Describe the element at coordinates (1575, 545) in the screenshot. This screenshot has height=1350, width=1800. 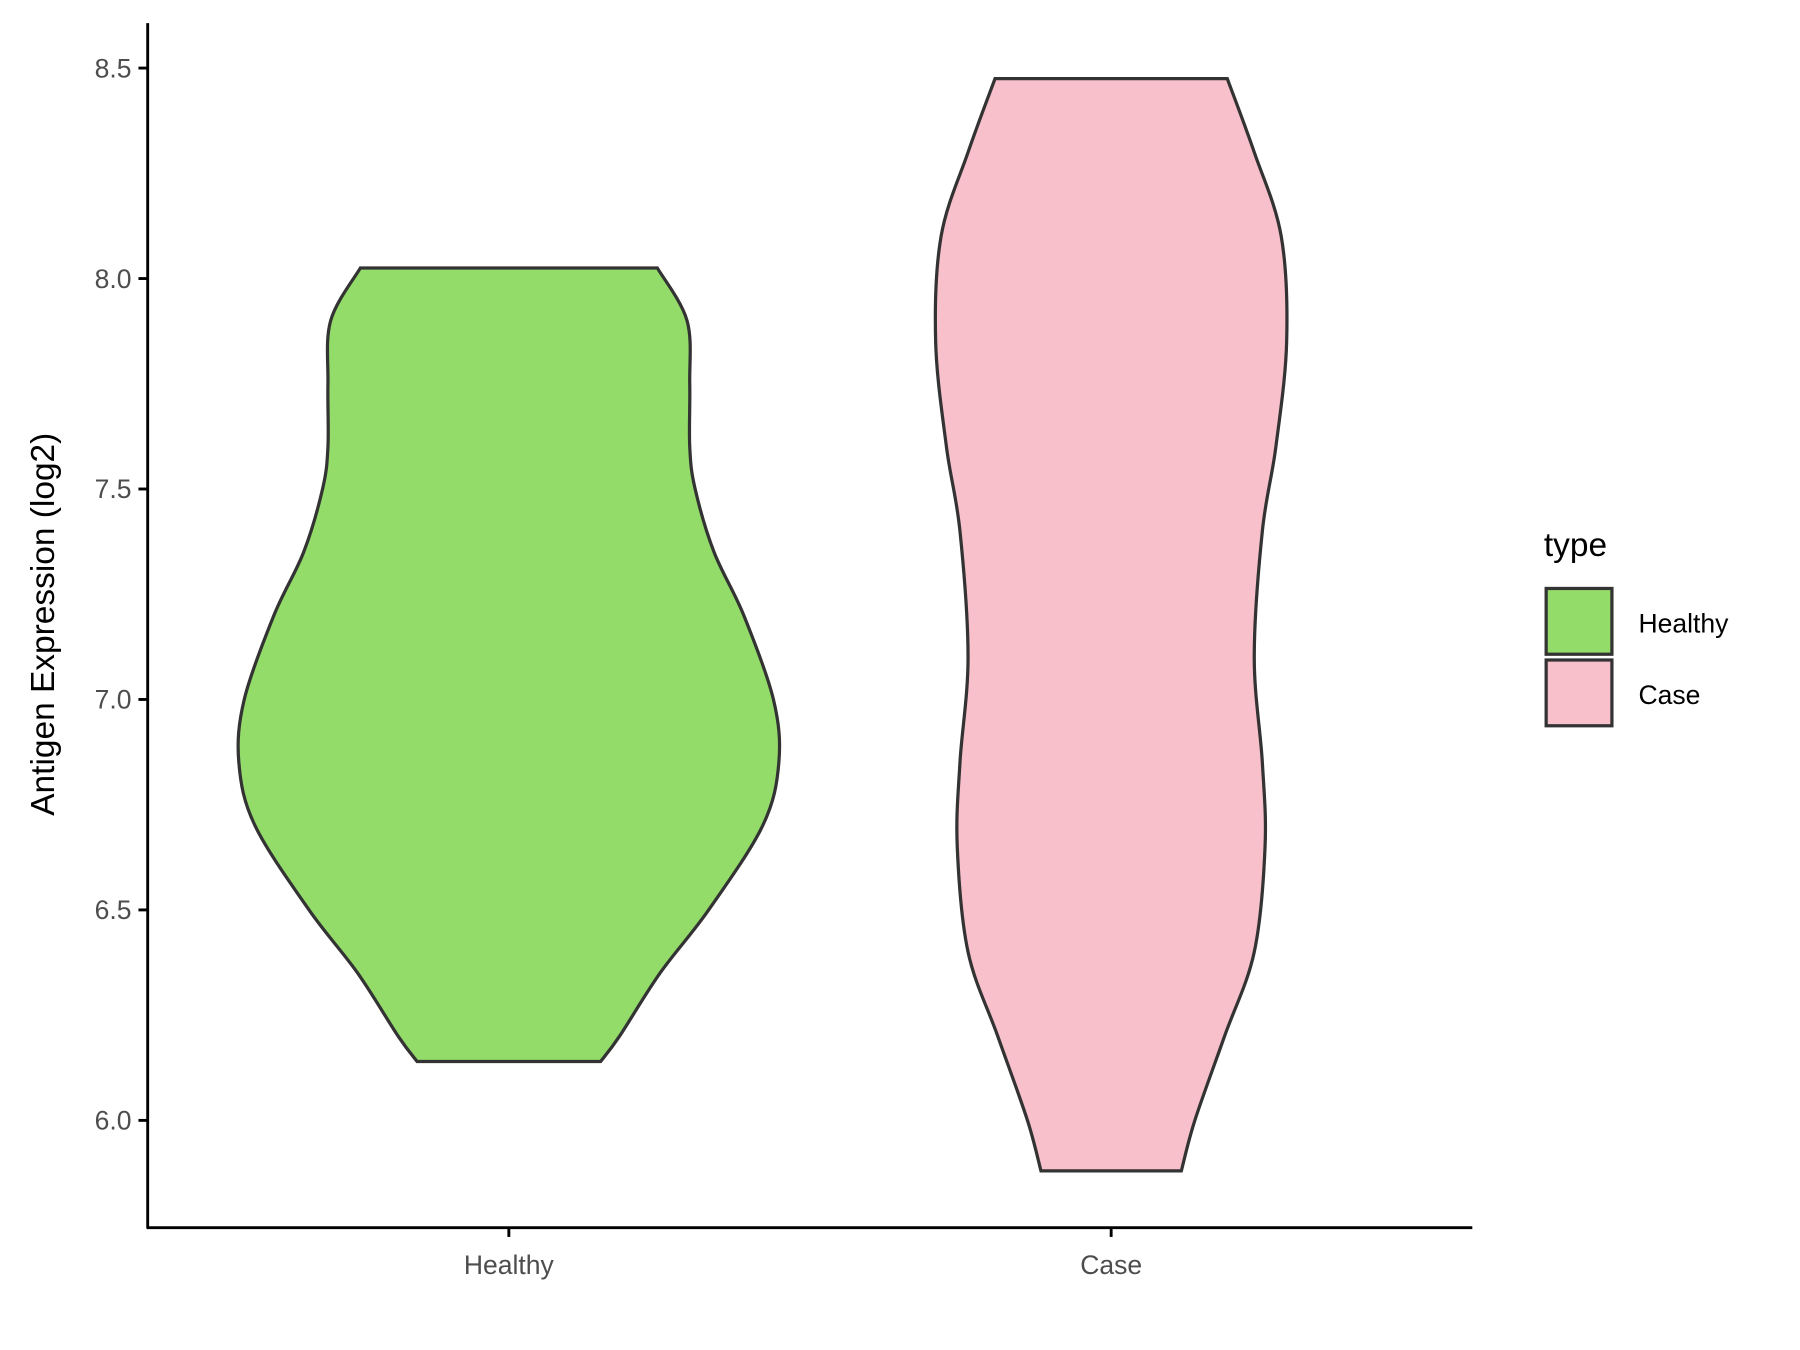
I see `legend-title: type` at that location.